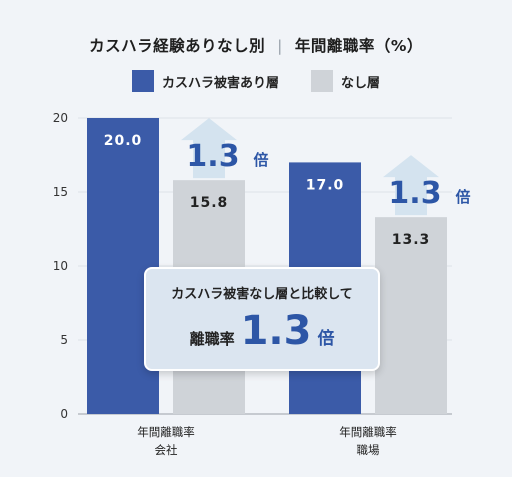 This screenshot has height=477, width=512. Describe the element at coordinates (322, 81) in the screenshot. I see `legend-swatch-none` at that location.